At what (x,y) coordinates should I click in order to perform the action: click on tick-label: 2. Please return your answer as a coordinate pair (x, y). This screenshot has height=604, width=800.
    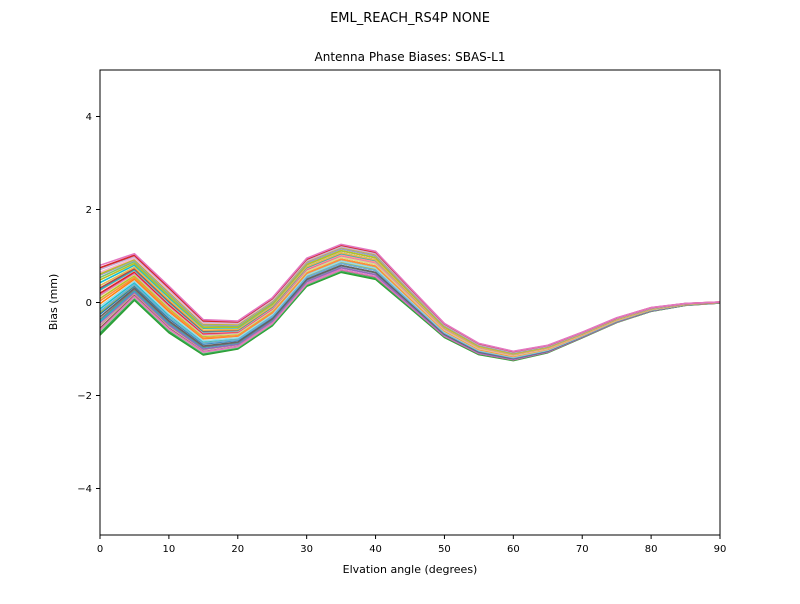
    Looking at the image, I should click on (89, 210).